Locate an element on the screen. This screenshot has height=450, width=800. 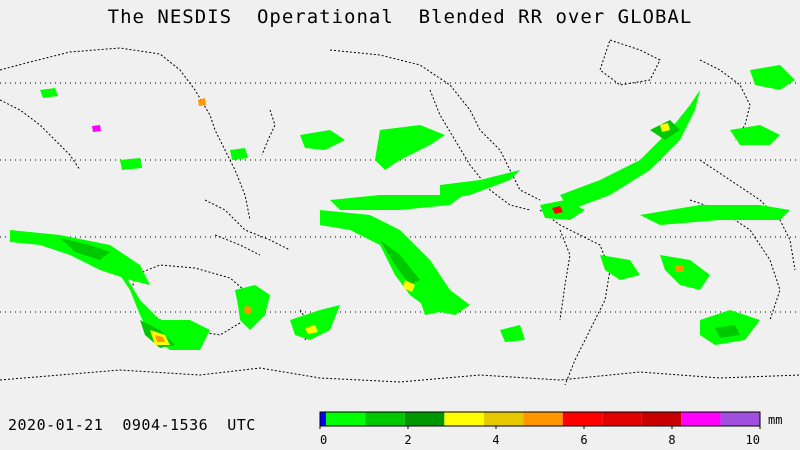
color-scale-frame is located at coordinates (540, 419).